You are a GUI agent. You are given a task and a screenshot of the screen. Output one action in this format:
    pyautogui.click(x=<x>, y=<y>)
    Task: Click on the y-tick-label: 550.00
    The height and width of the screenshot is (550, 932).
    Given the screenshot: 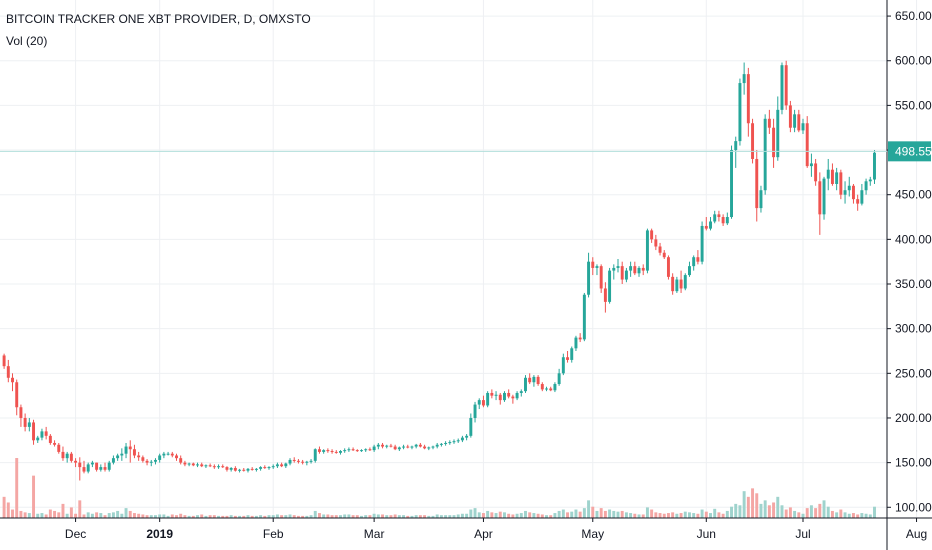 What is the action you would take?
    pyautogui.click(x=913, y=105)
    